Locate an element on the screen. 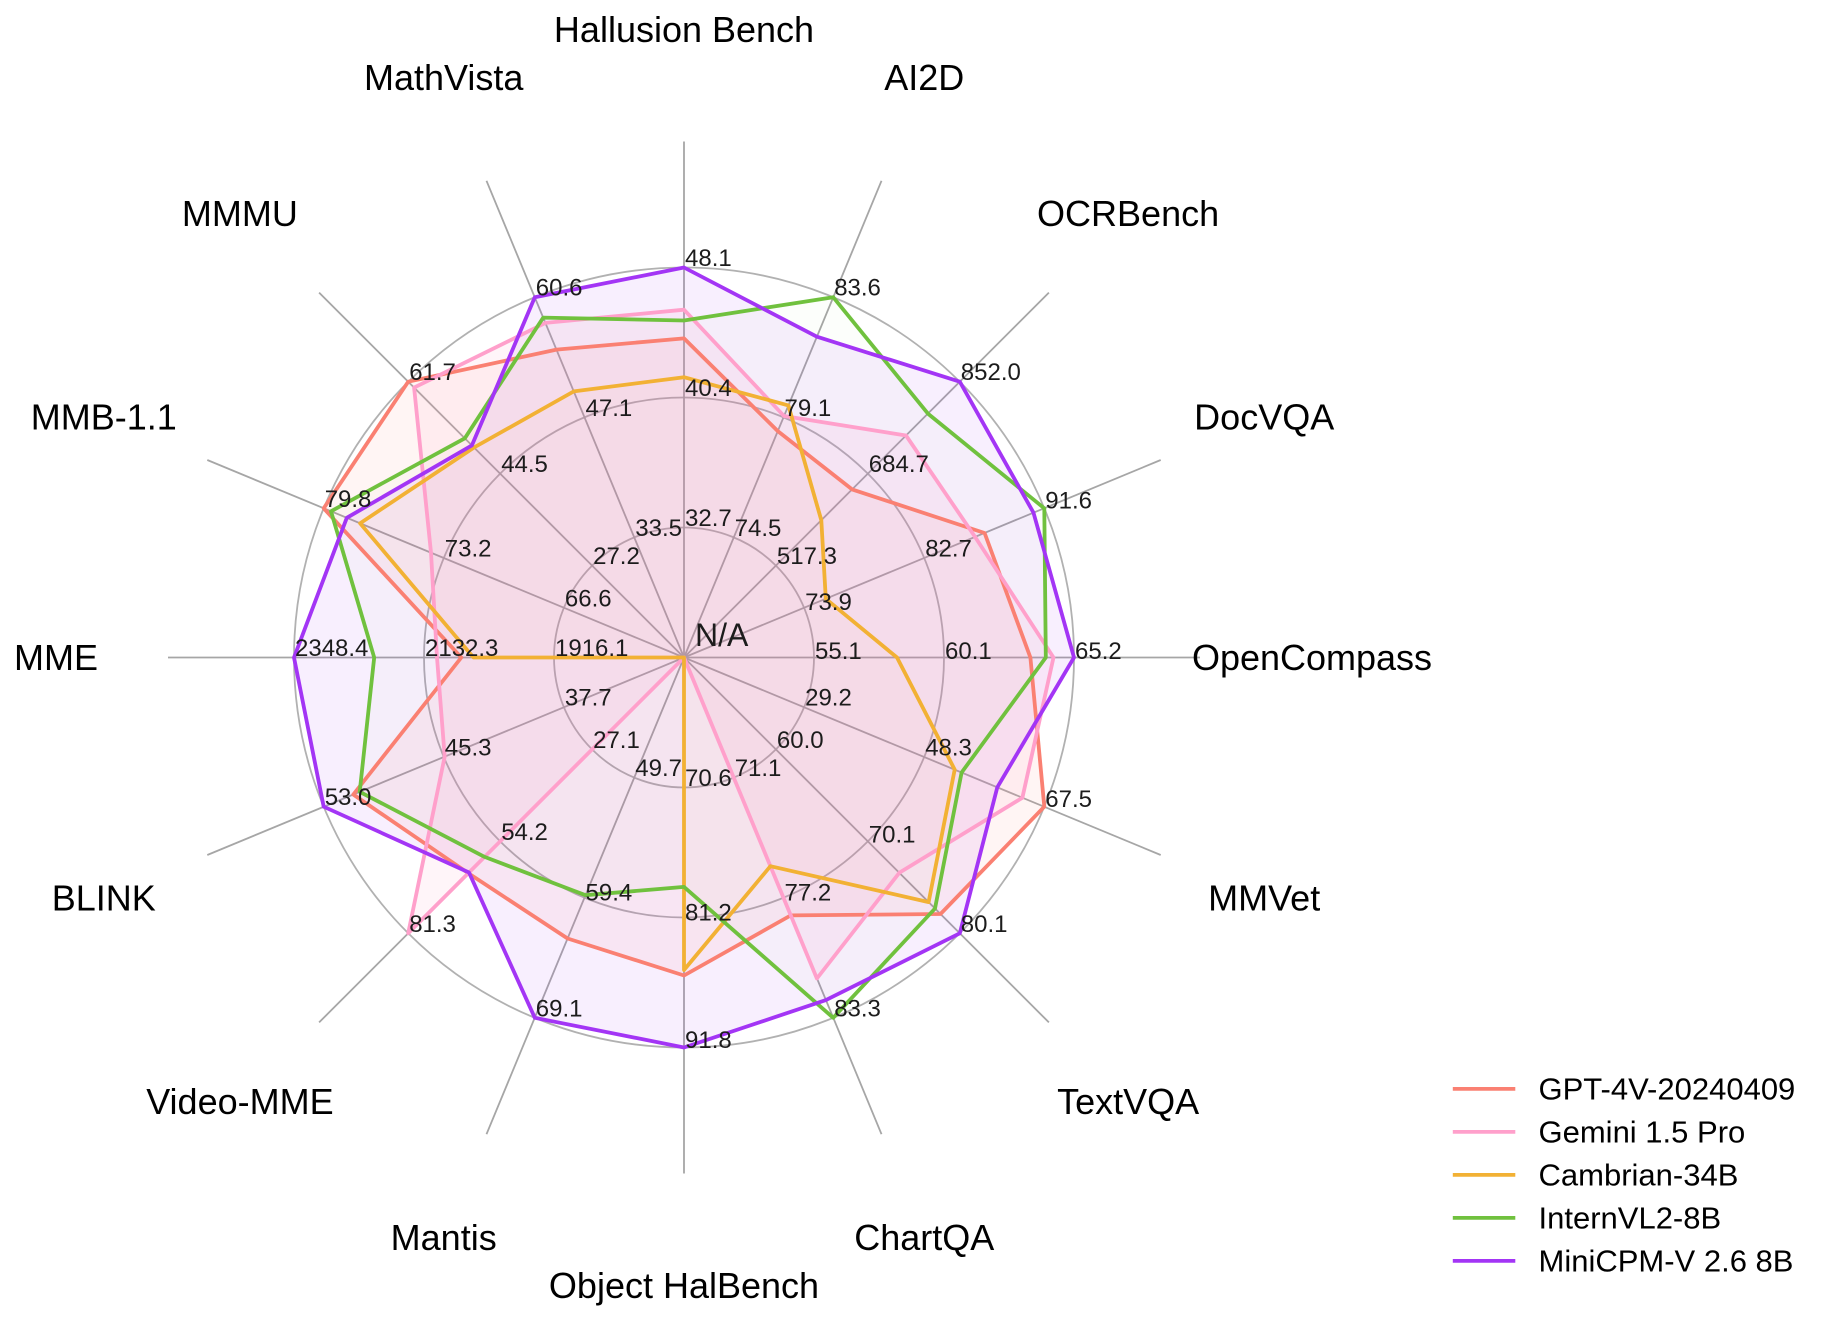  svg-text: 27.2 is located at coordinates (616, 556).